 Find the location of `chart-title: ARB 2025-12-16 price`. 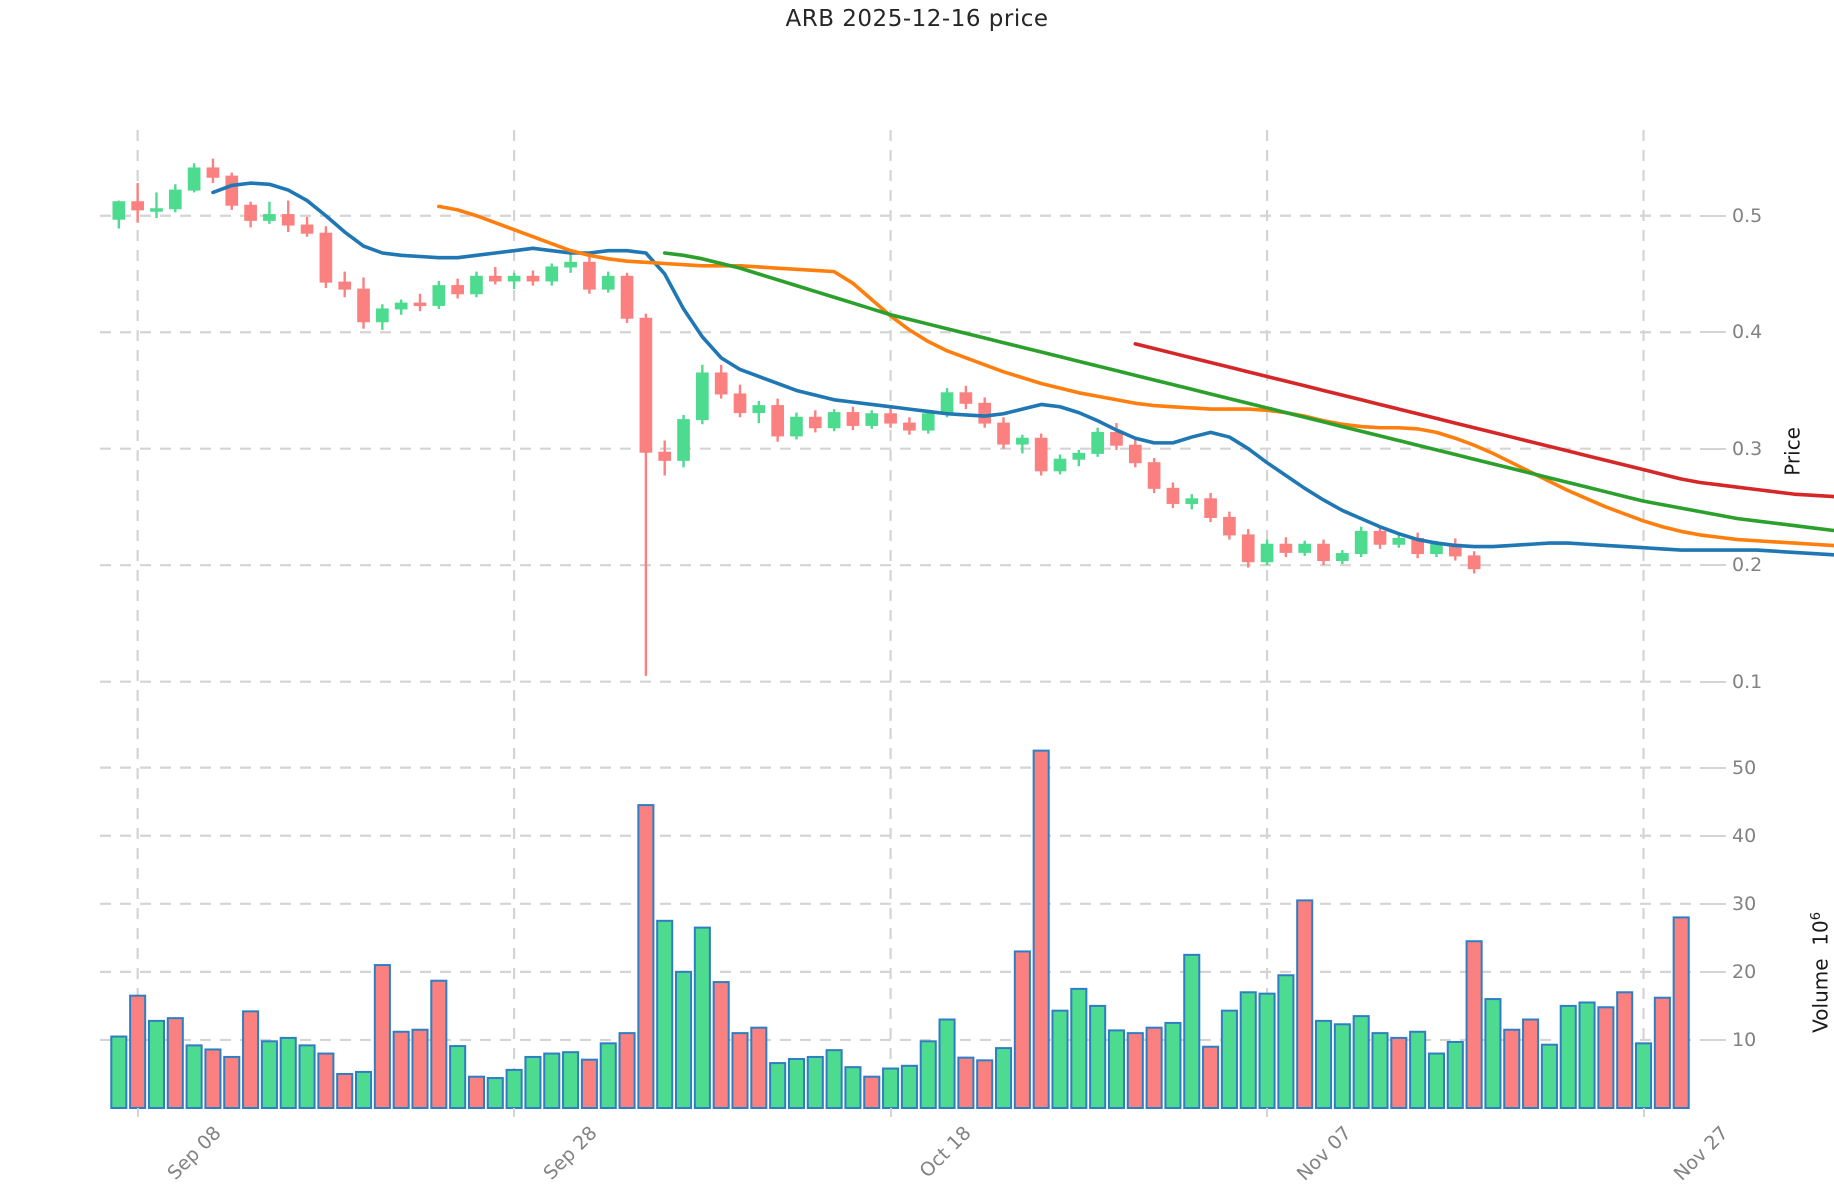

chart-title: ARB 2025-12-16 price is located at coordinates (917, 19).